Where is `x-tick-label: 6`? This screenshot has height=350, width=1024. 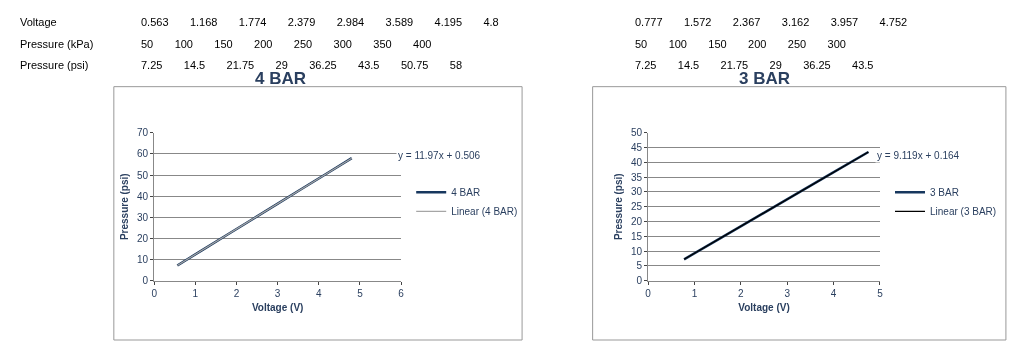 x-tick-label: 6 is located at coordinates (401, 293).